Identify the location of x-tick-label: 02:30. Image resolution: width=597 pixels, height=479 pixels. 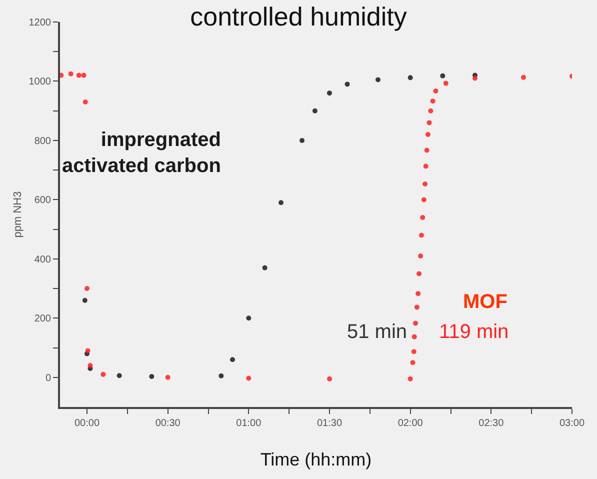
(491, 423).